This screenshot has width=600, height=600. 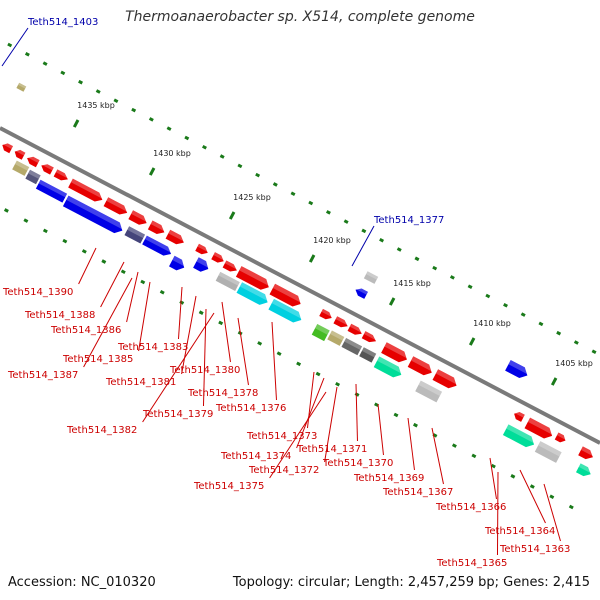 I want to click on ruler-tick-label: 1430 kbp, so click(x=172, y=153).